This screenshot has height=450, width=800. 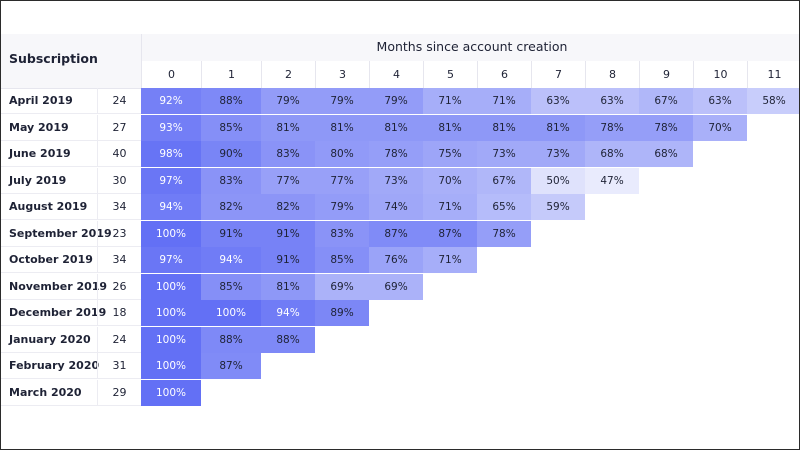 I want to click on month-column-header: 9, so click(x=666, y=74).